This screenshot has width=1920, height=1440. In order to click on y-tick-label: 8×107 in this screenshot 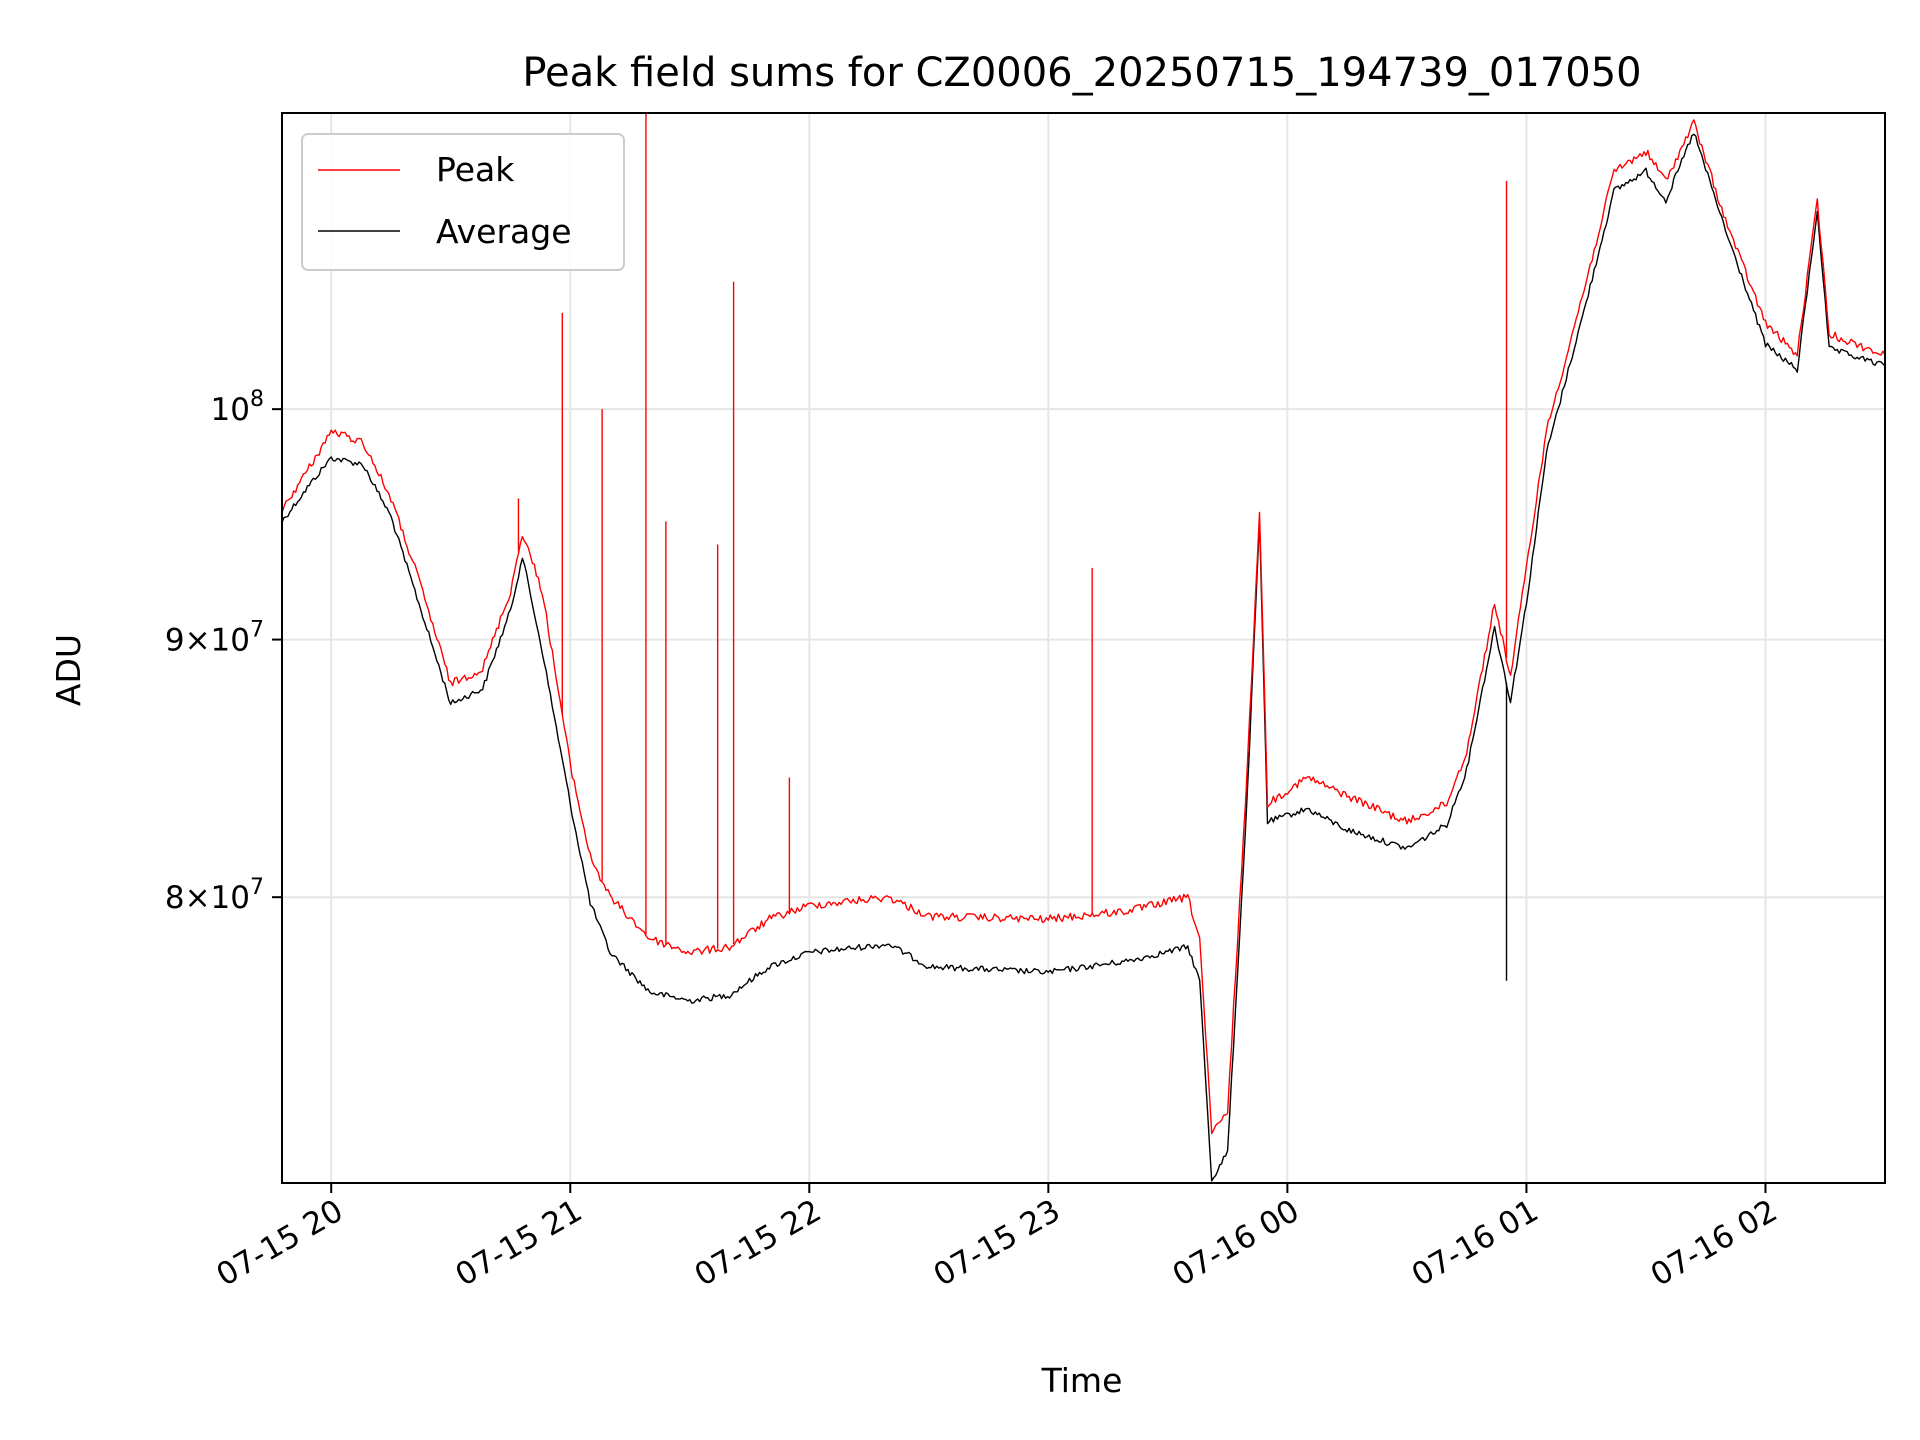, I will do `click(214, 895)`.